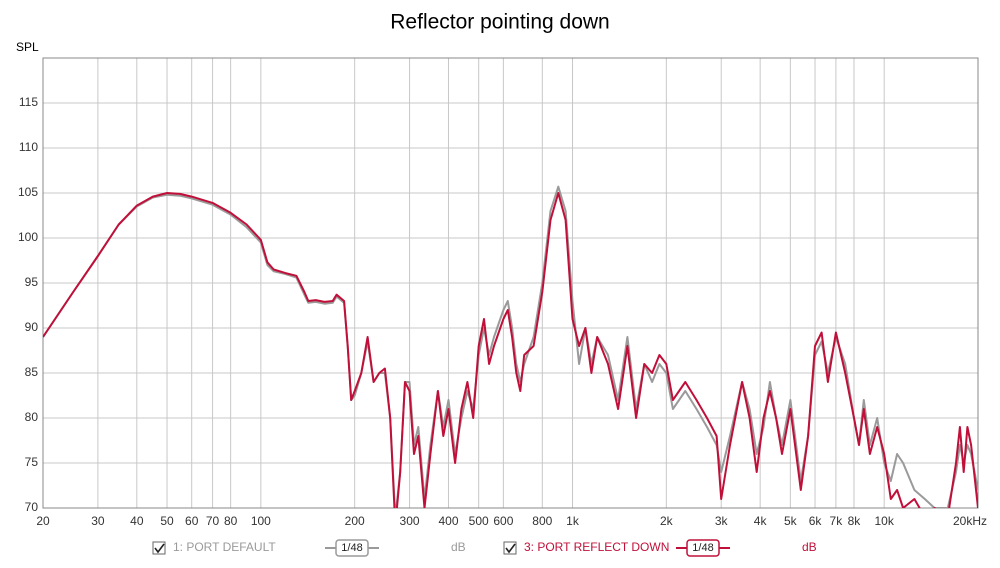  I want to click on x-tick-label: 4k, so click(761, 521).